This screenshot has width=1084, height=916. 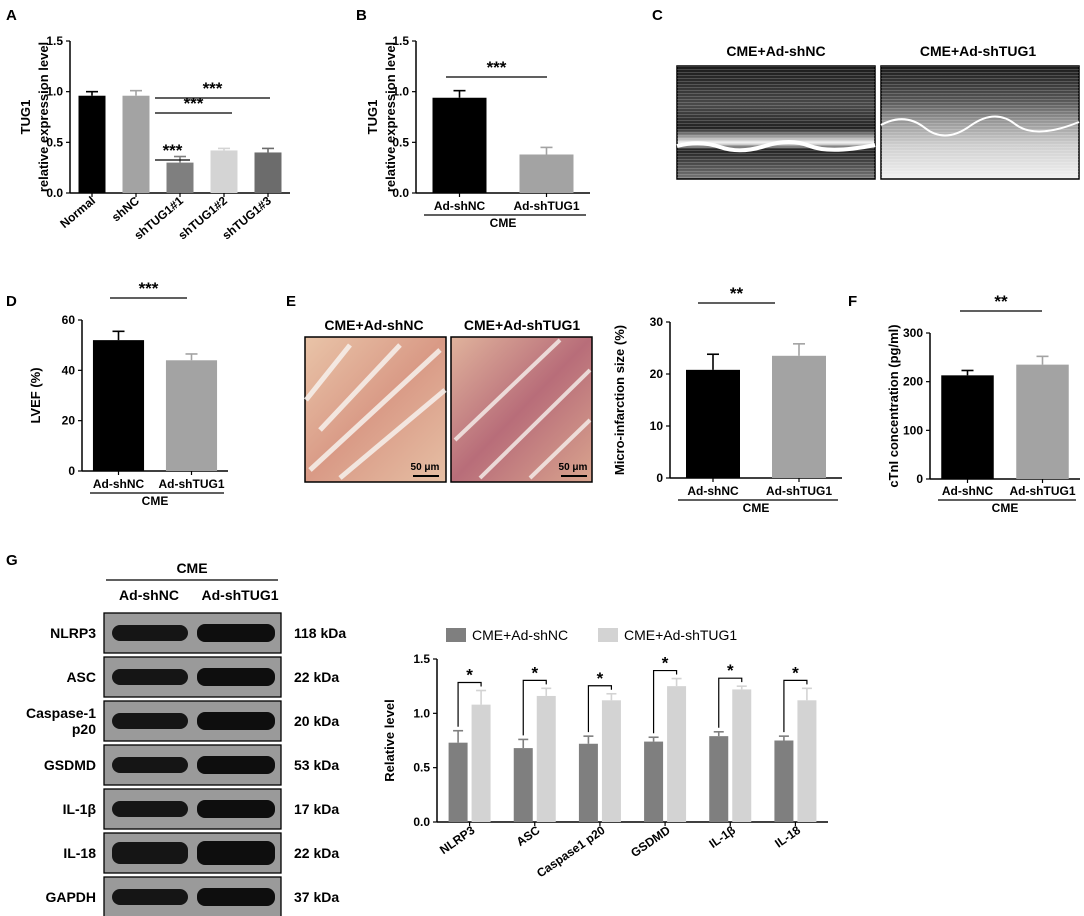 What do you see at coordinates (61, 713) in the screenshot?
I see `protein-label: Caspase-1` at bounding box center [61, 713].